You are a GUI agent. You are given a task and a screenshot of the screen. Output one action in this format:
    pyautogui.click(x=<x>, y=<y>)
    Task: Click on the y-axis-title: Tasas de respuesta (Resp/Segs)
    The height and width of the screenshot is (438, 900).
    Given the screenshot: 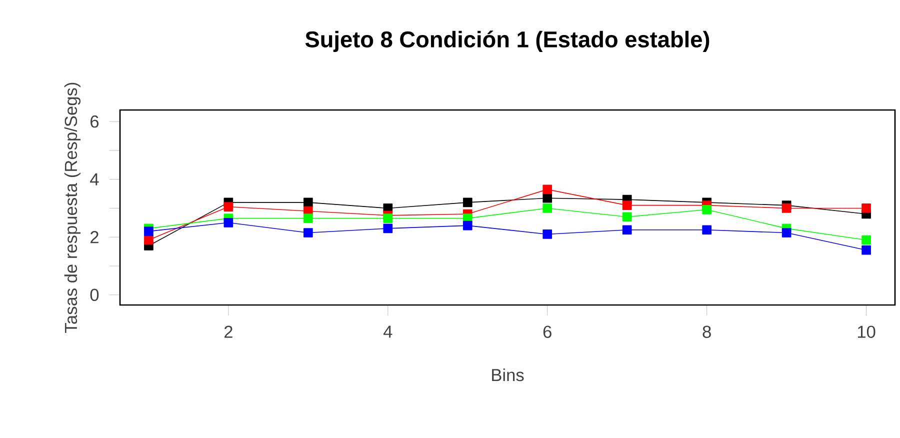 What is the action you would take?
    pyautogui.click(x=72, y=207)
    